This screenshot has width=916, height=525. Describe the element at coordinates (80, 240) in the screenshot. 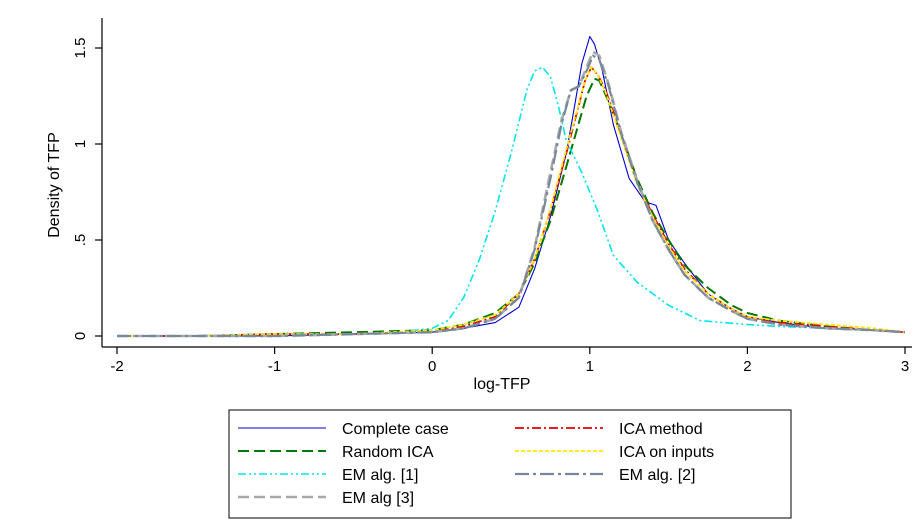

I see `y-tick-label: .5` at that location.